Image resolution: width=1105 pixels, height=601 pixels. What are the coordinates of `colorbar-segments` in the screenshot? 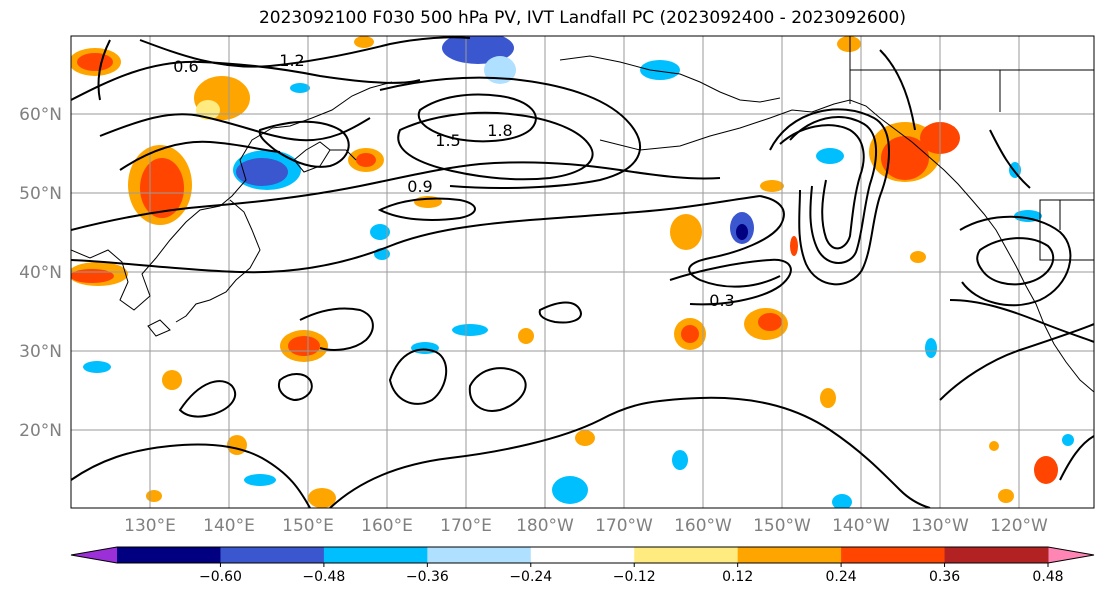 It's located at (583, 555).